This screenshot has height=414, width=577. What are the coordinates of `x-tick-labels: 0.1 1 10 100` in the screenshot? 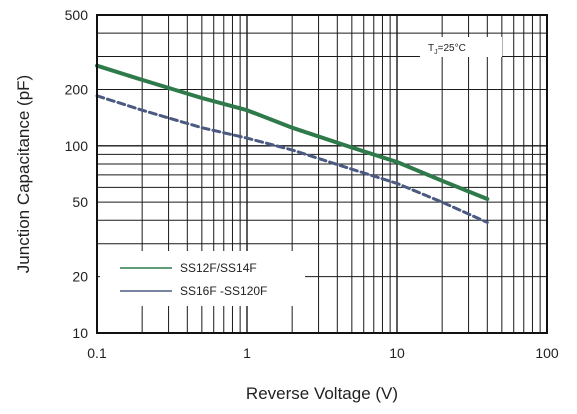 It's located at (323, 353).